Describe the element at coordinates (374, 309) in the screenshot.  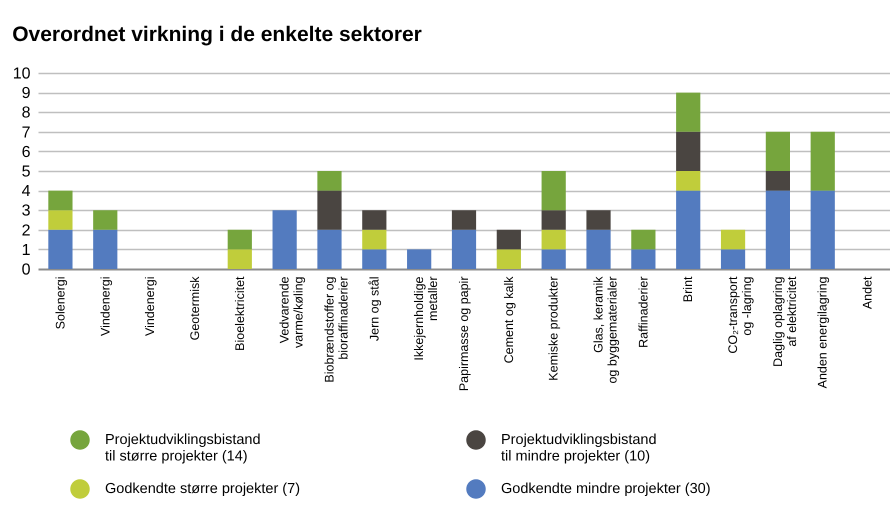
I see `x-tick-label: Jern og stål` at that location.